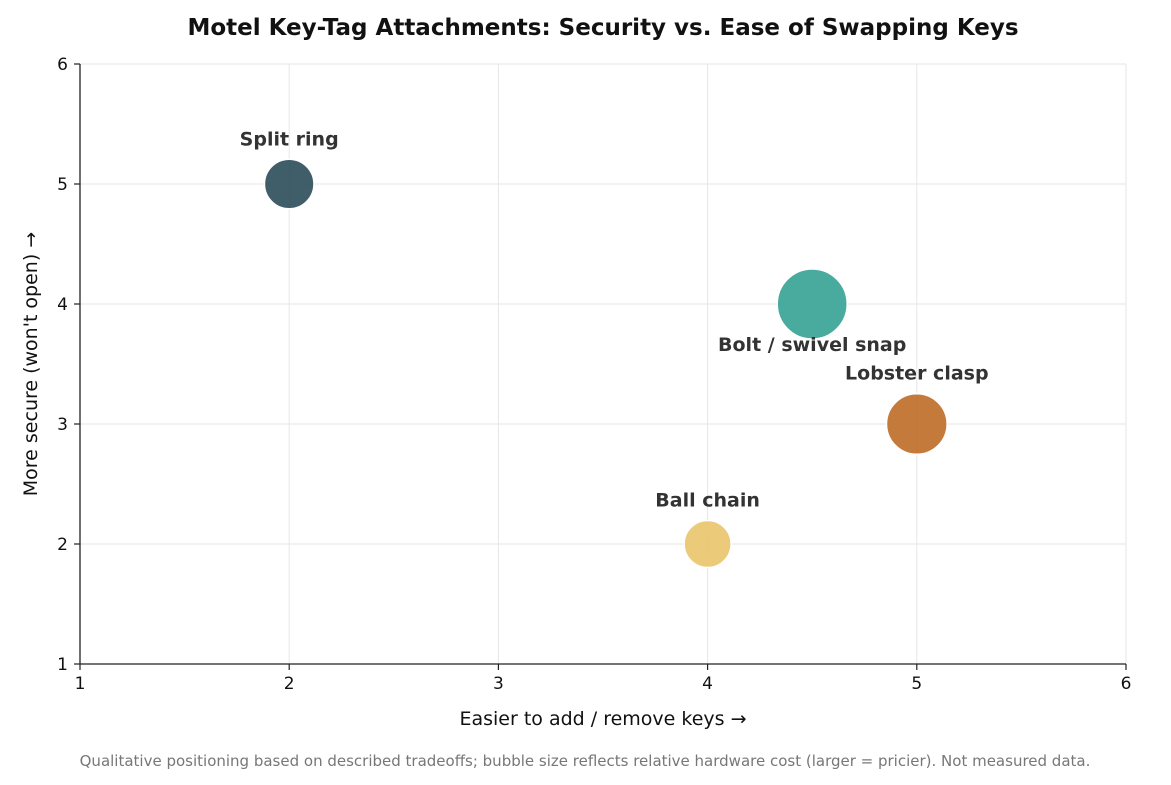  What do you see at coordinates (707, 544) in the screenshot?
I see `bubble-ball-chain` at bounding box center [707, 544].